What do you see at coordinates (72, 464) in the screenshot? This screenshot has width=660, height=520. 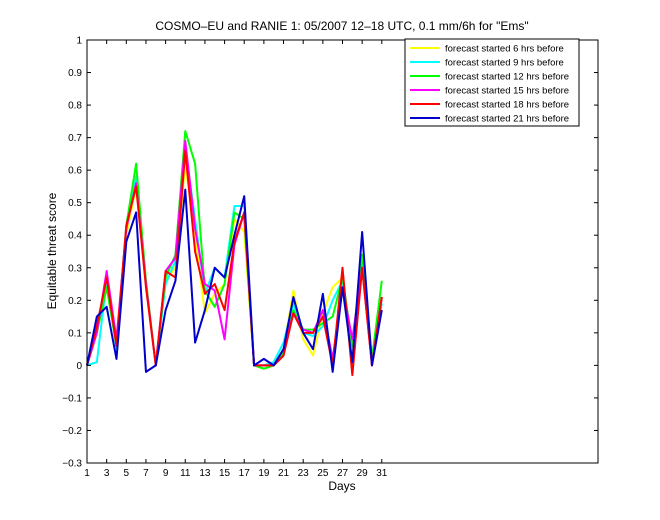 I see `y-tick-label: −0.3` at bounding box center [72, 464].